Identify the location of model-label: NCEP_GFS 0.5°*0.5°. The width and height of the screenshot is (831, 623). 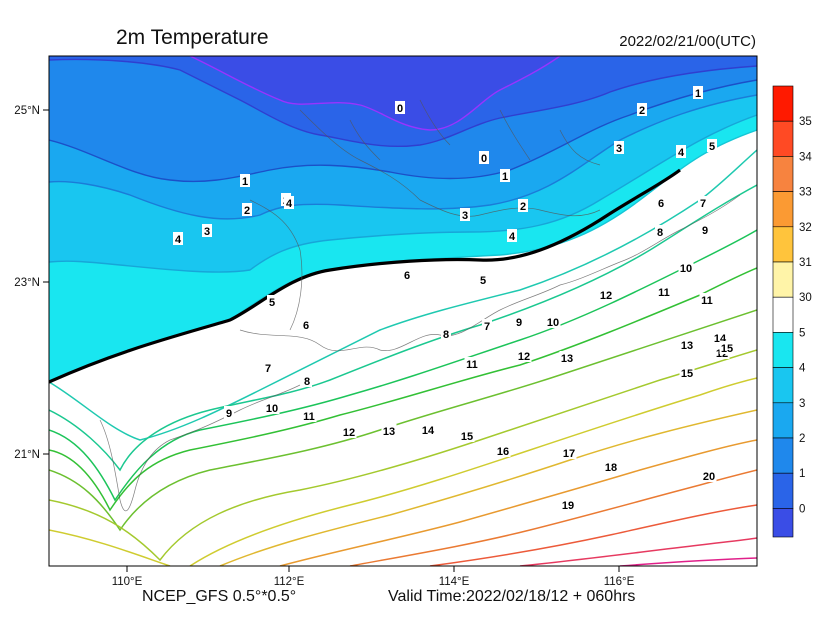
(219, 596).